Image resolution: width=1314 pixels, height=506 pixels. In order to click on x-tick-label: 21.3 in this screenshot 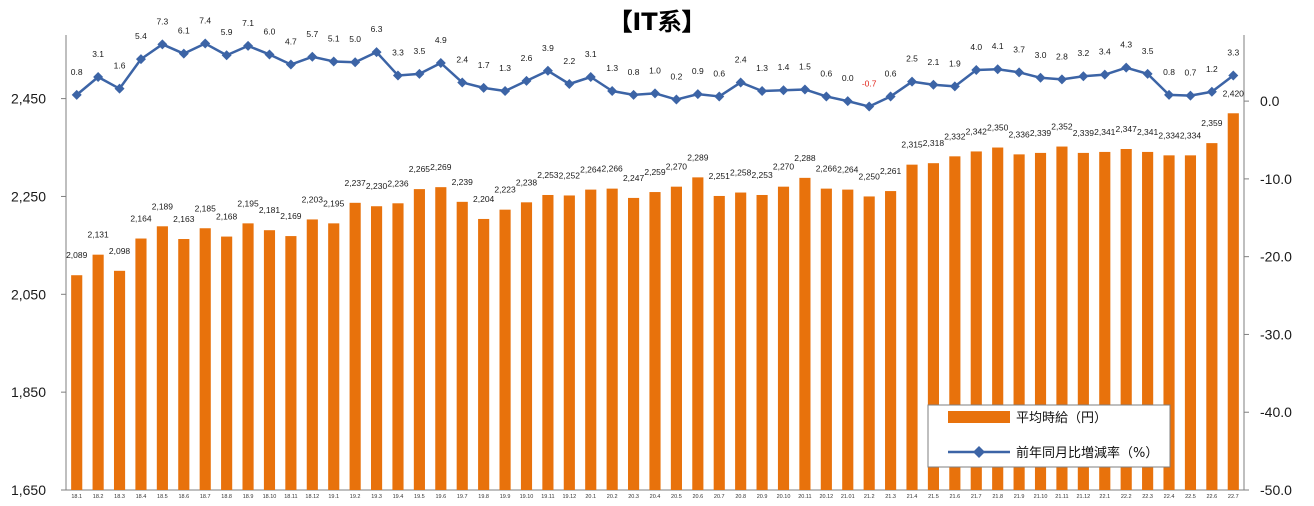, I will do `click(890, 497)`.